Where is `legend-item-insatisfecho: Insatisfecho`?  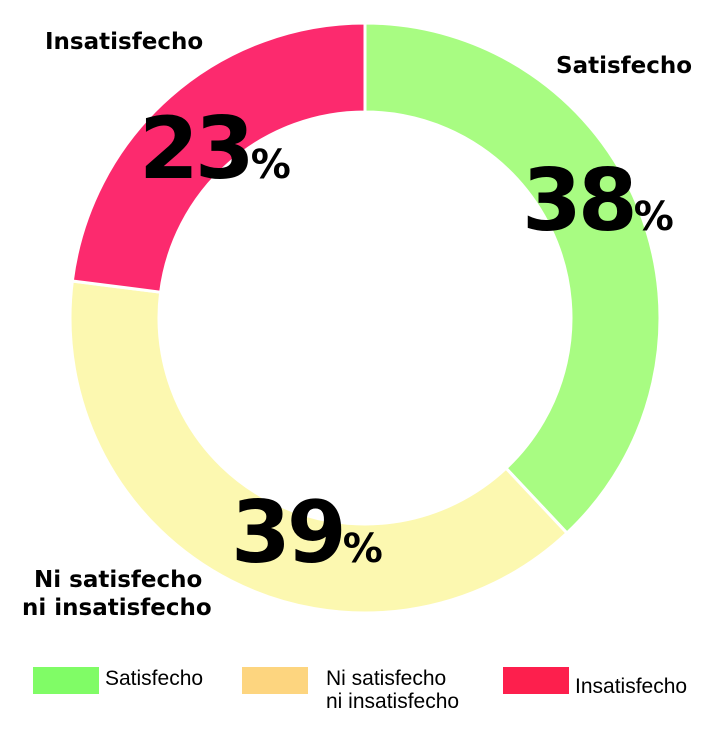
legend-item-insatisfecho: Insatisfecho is located at coordinates (595, 682).